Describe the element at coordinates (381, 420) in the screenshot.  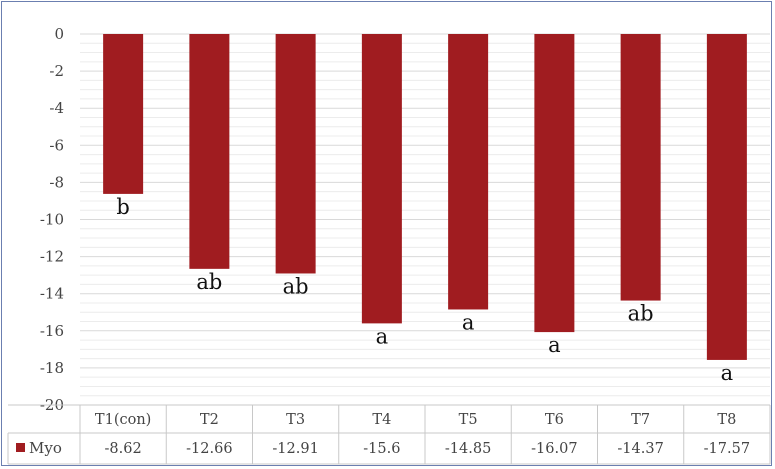
I see `category-label: T4` at that location.